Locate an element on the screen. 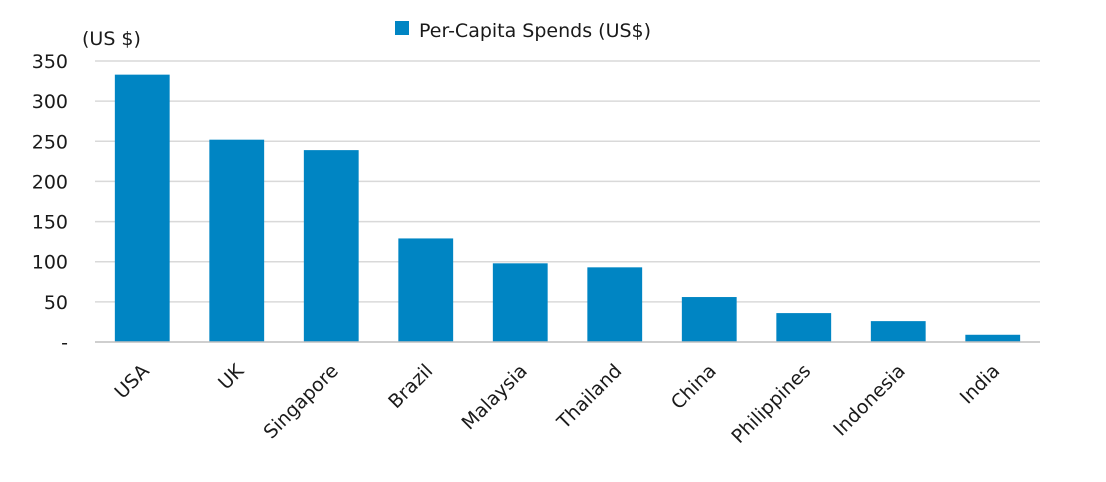  y-tick-label: 250 is located at coordinates (50, 142).